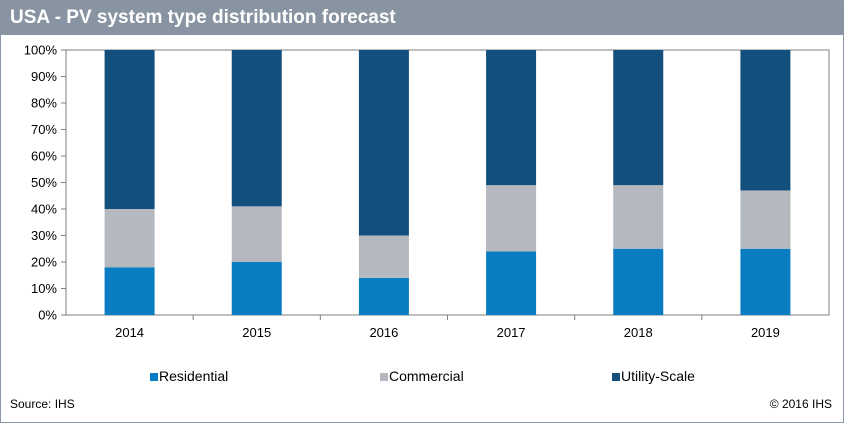 The height and width of the screenshot is (423, 844). I want to click on x-tick-label: 2014, so click(129, 332).